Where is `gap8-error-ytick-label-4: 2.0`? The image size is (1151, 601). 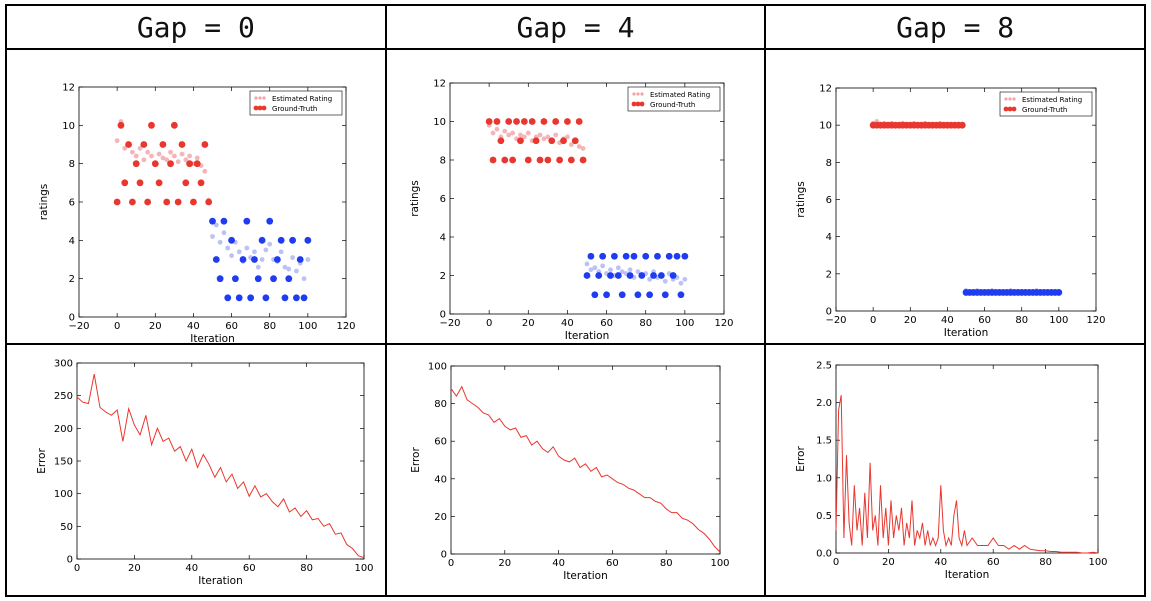 gap8-error-ytick-label-4: 2.0 is located at coordinates (824, 403).